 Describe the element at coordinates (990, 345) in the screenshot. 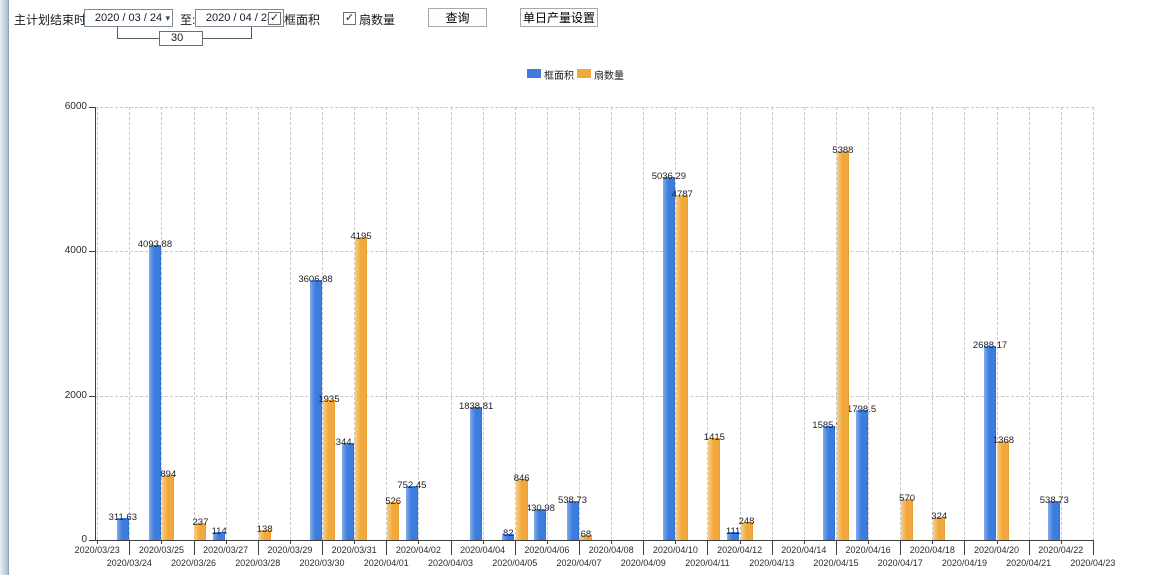

I see `bar-value-label: 2688.17` at that location.